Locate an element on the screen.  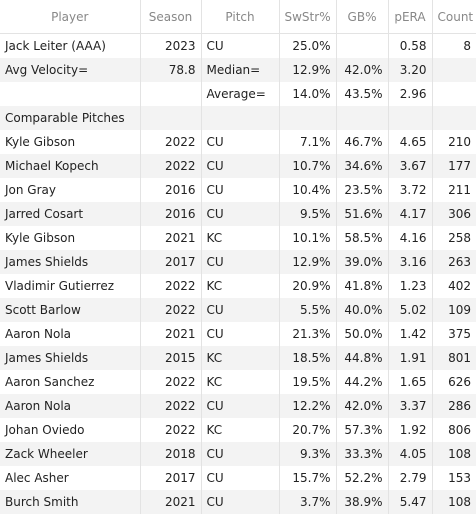
column-header: Count is located at coordinates (454, 17).